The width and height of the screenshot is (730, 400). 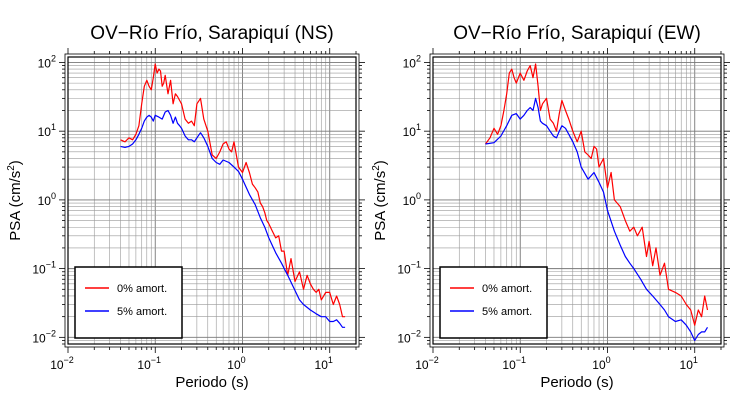 What do you see at coordinates (577, 33) in the screenshot?
I see `chart-title: OV−Río Frío, Sarapiquí (EW)` at bounding box center [577, 33].